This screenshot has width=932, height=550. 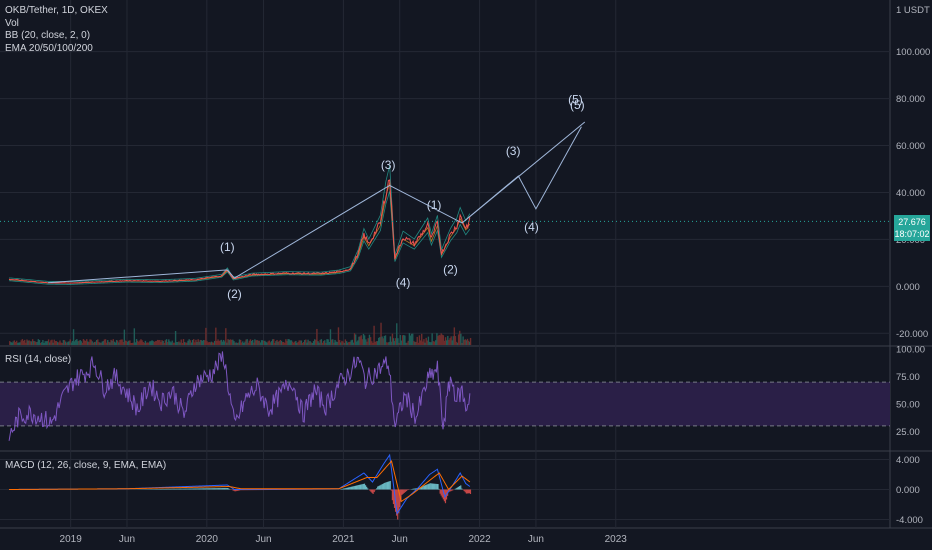 I want to click on y-tick-label: 0.000, so click(x=908, y=287).